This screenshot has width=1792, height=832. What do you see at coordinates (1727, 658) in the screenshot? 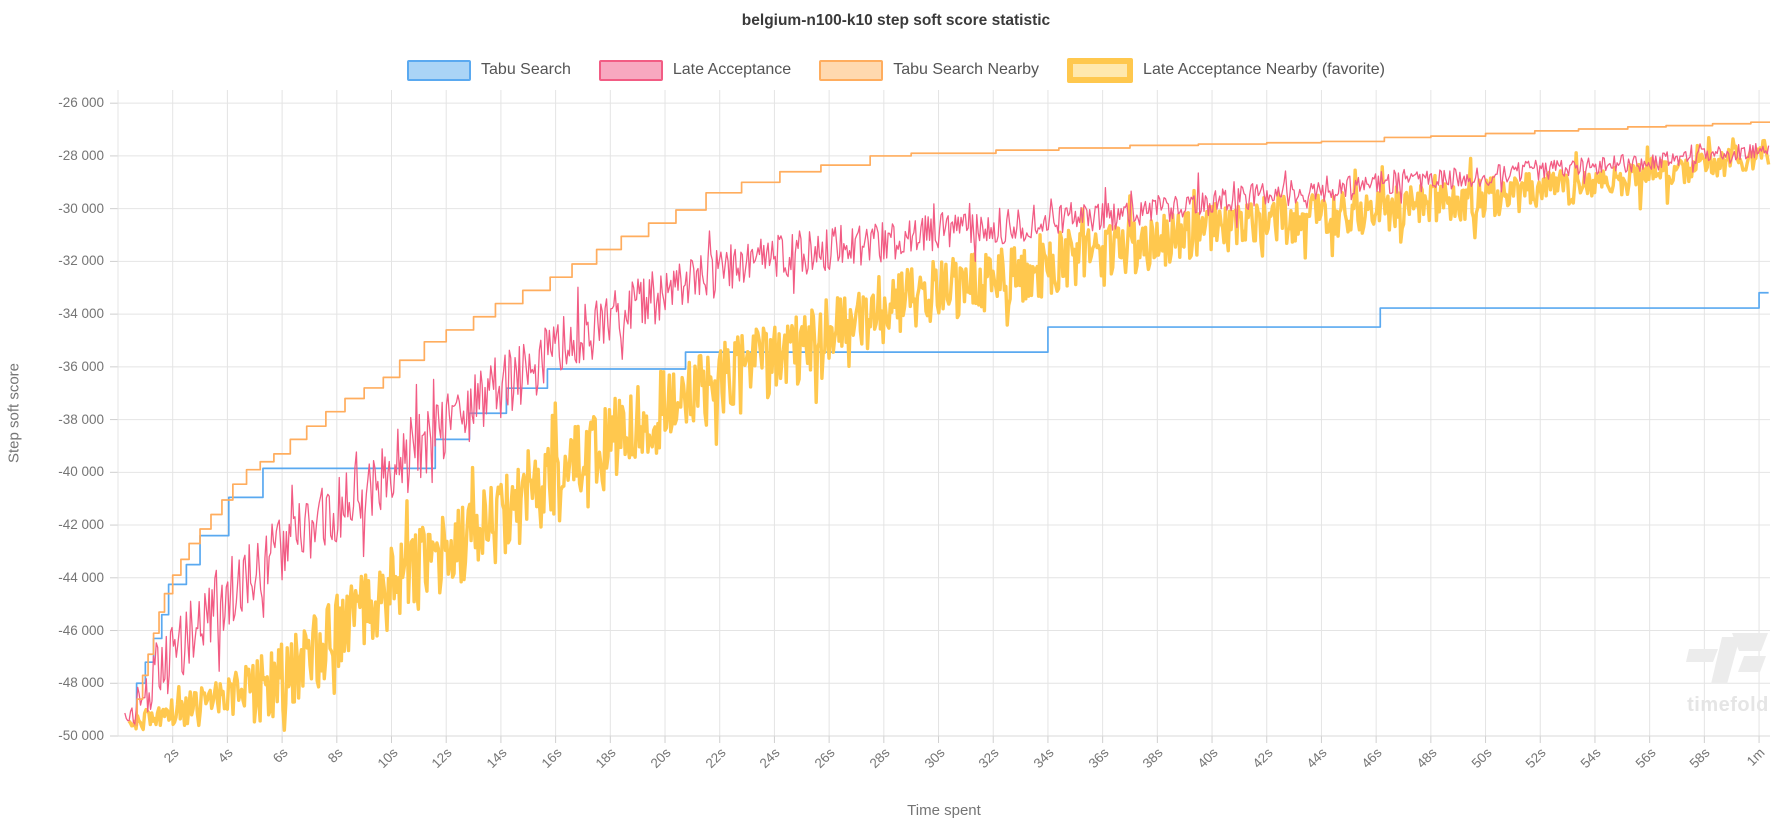
I see `timefold-logo-icon` at bounding box center [1727, 658].